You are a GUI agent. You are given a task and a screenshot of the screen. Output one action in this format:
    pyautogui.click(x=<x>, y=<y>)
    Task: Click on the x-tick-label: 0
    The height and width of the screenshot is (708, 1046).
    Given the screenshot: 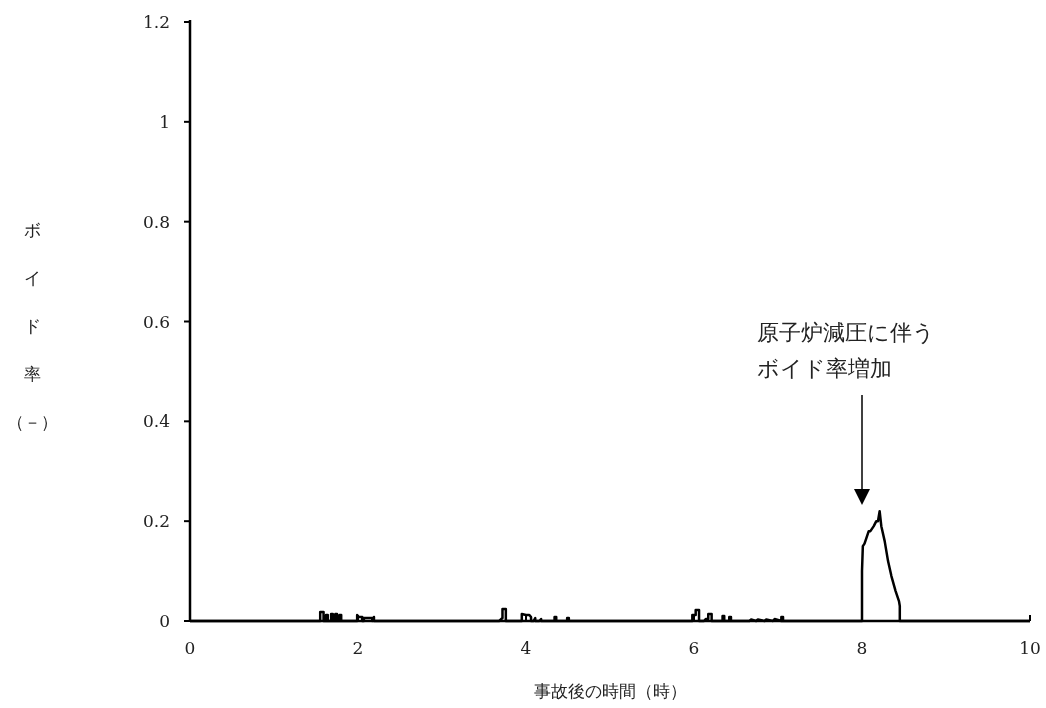 What is the action you would take?
    pyautogui.click(x=190, y=648)
    